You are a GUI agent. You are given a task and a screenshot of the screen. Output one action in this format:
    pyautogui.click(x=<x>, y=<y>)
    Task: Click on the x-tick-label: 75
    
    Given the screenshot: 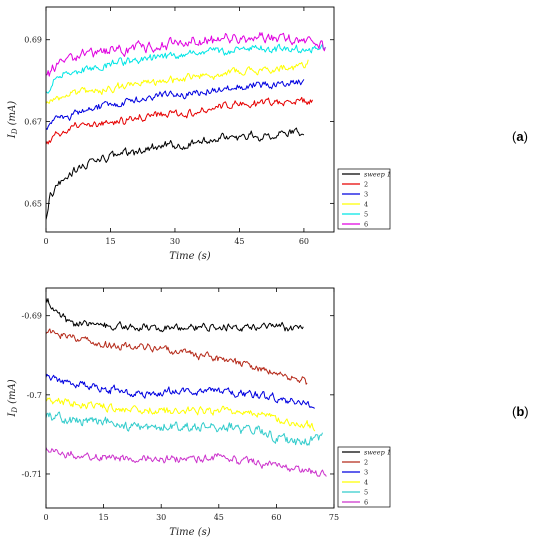 What is the action you would take?
    pyautogui.click(x=334, y=517)
    